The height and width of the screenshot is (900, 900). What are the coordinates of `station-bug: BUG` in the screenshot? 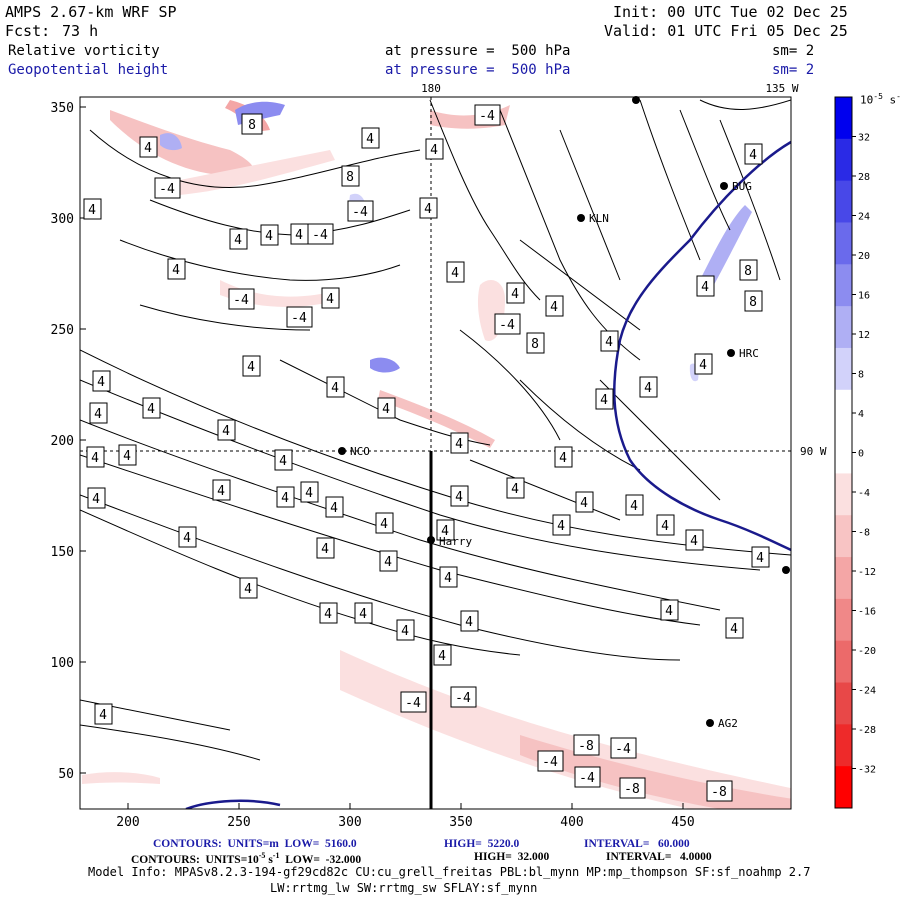 It's located at (736, 186).